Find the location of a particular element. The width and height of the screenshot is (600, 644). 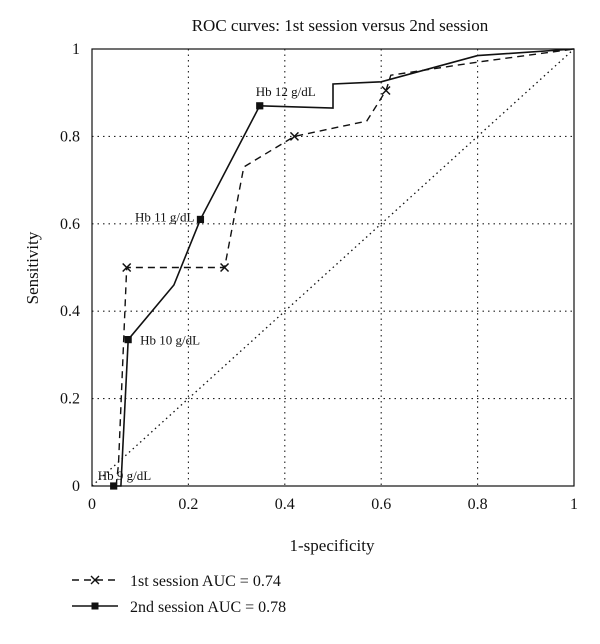

x-tick-label: 1 is located at coordinates (574, 504).